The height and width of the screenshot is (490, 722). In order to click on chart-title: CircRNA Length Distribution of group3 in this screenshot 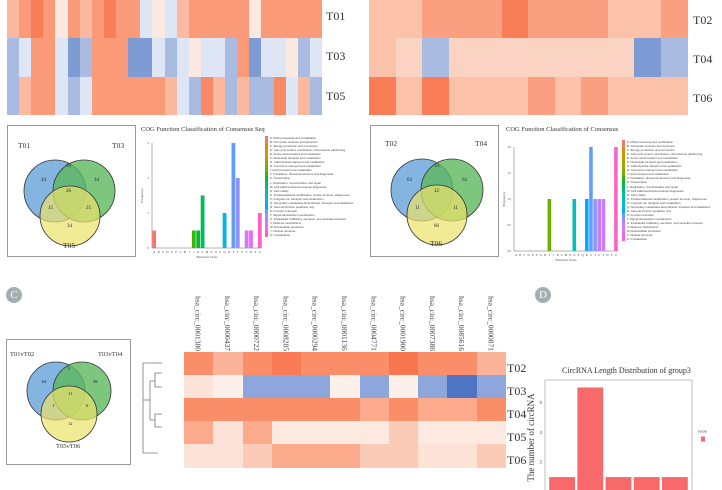, I will do `click(626, 370)`.